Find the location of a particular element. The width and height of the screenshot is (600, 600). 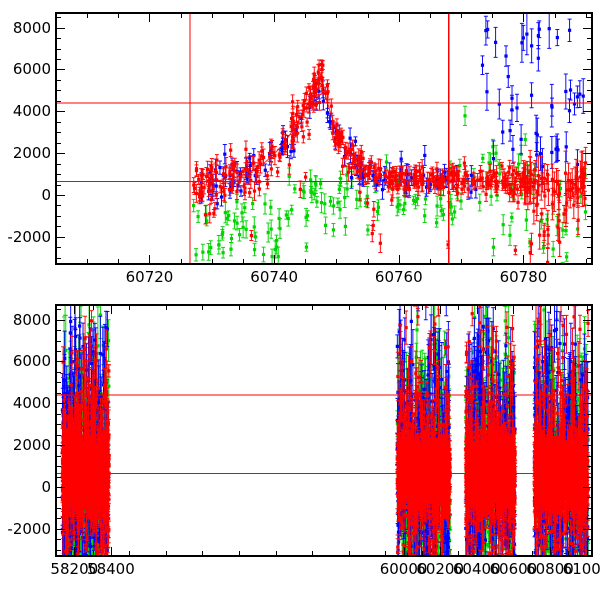

bottom-ytick-label: 4000 is located at coordinates (31, 403).